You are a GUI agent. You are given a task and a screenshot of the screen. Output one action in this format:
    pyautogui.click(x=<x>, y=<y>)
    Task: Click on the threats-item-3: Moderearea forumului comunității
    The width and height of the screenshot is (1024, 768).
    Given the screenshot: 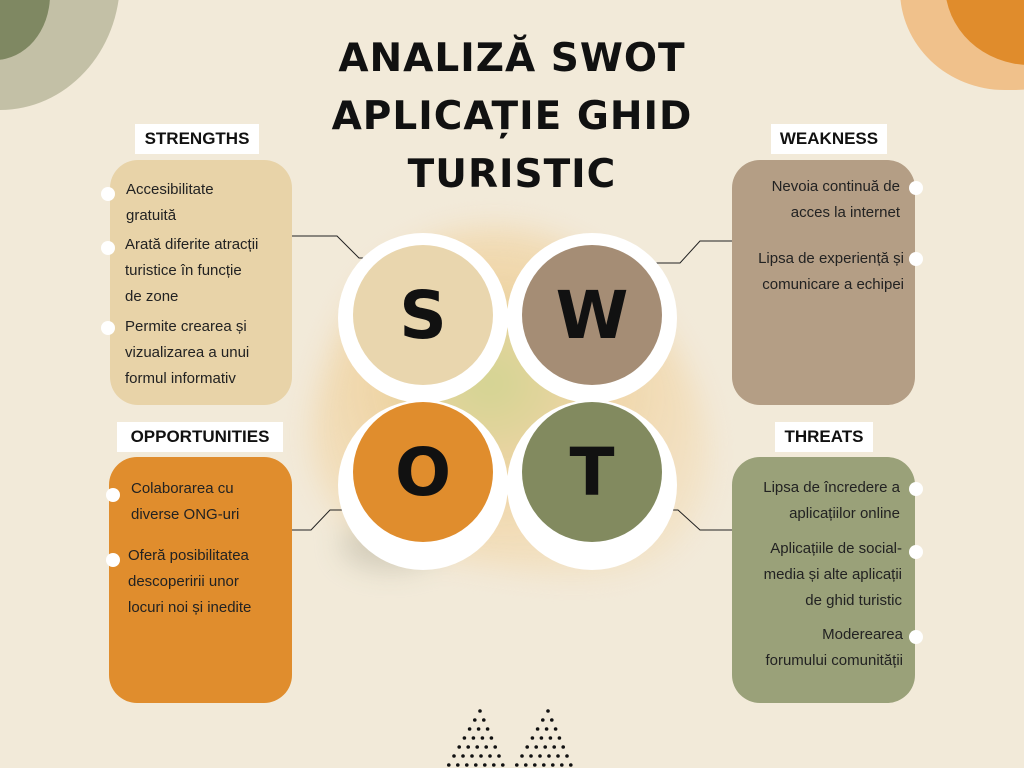 What is the action you would take?
    pyautogui.click(x=804, y=648)
    